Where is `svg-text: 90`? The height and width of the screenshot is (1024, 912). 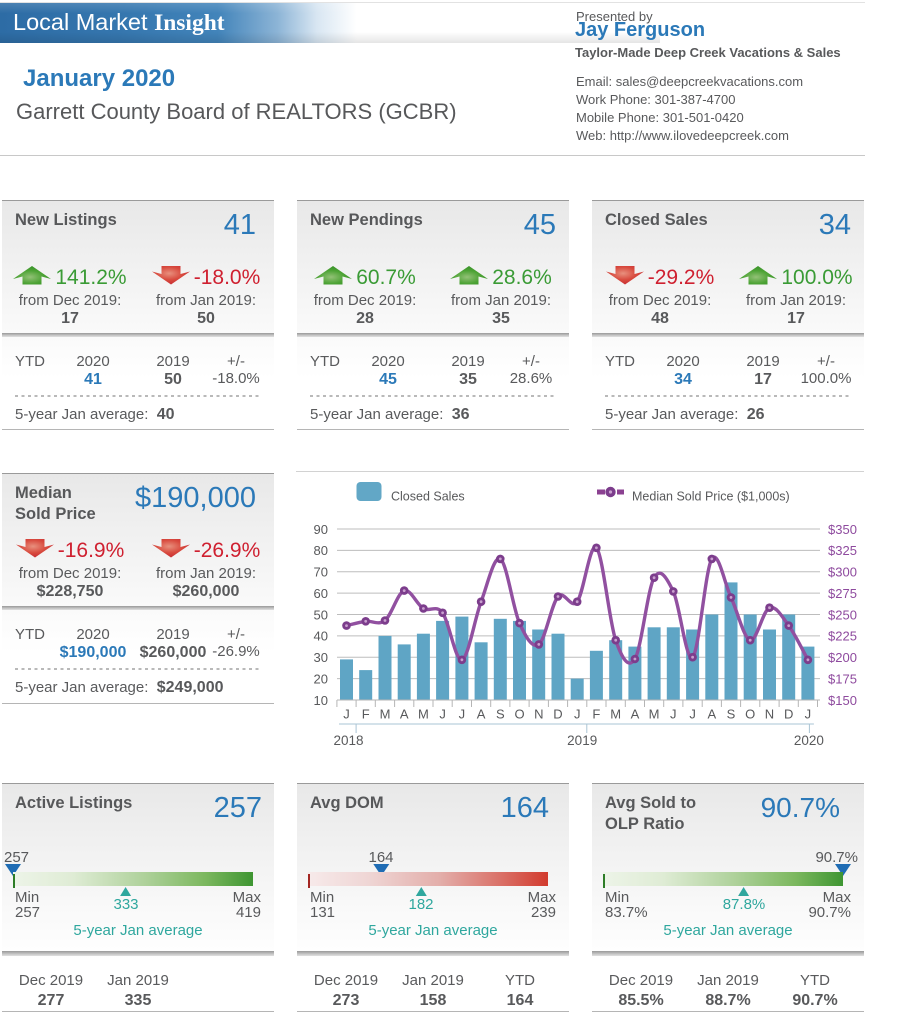
svg-text: 90 is located at coordinates (321, 529).